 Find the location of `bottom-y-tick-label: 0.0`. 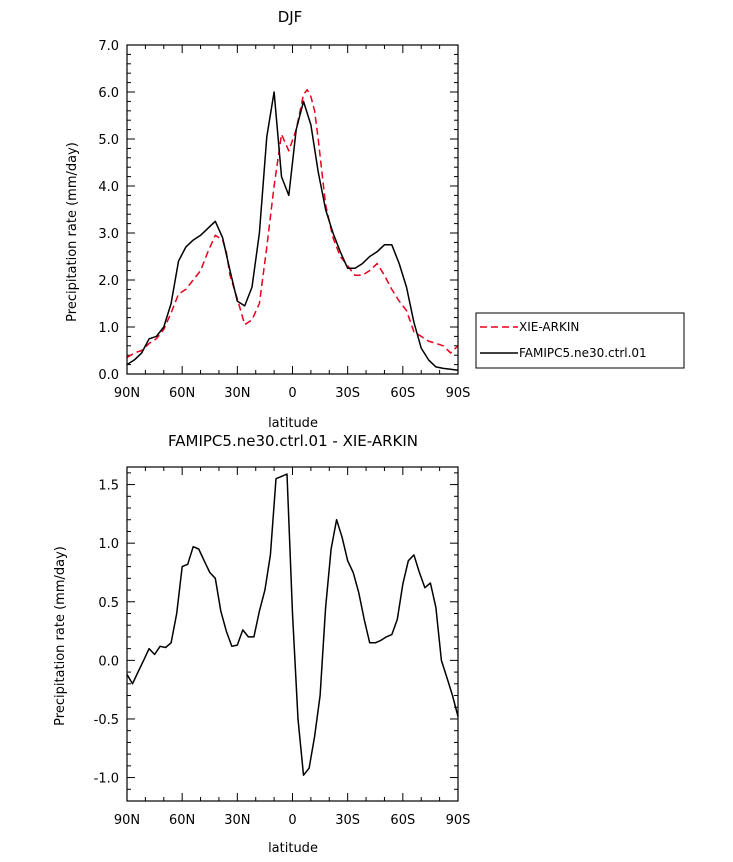

bottom-y-tick-label: 0.0 is located at coordinates (108, 661).